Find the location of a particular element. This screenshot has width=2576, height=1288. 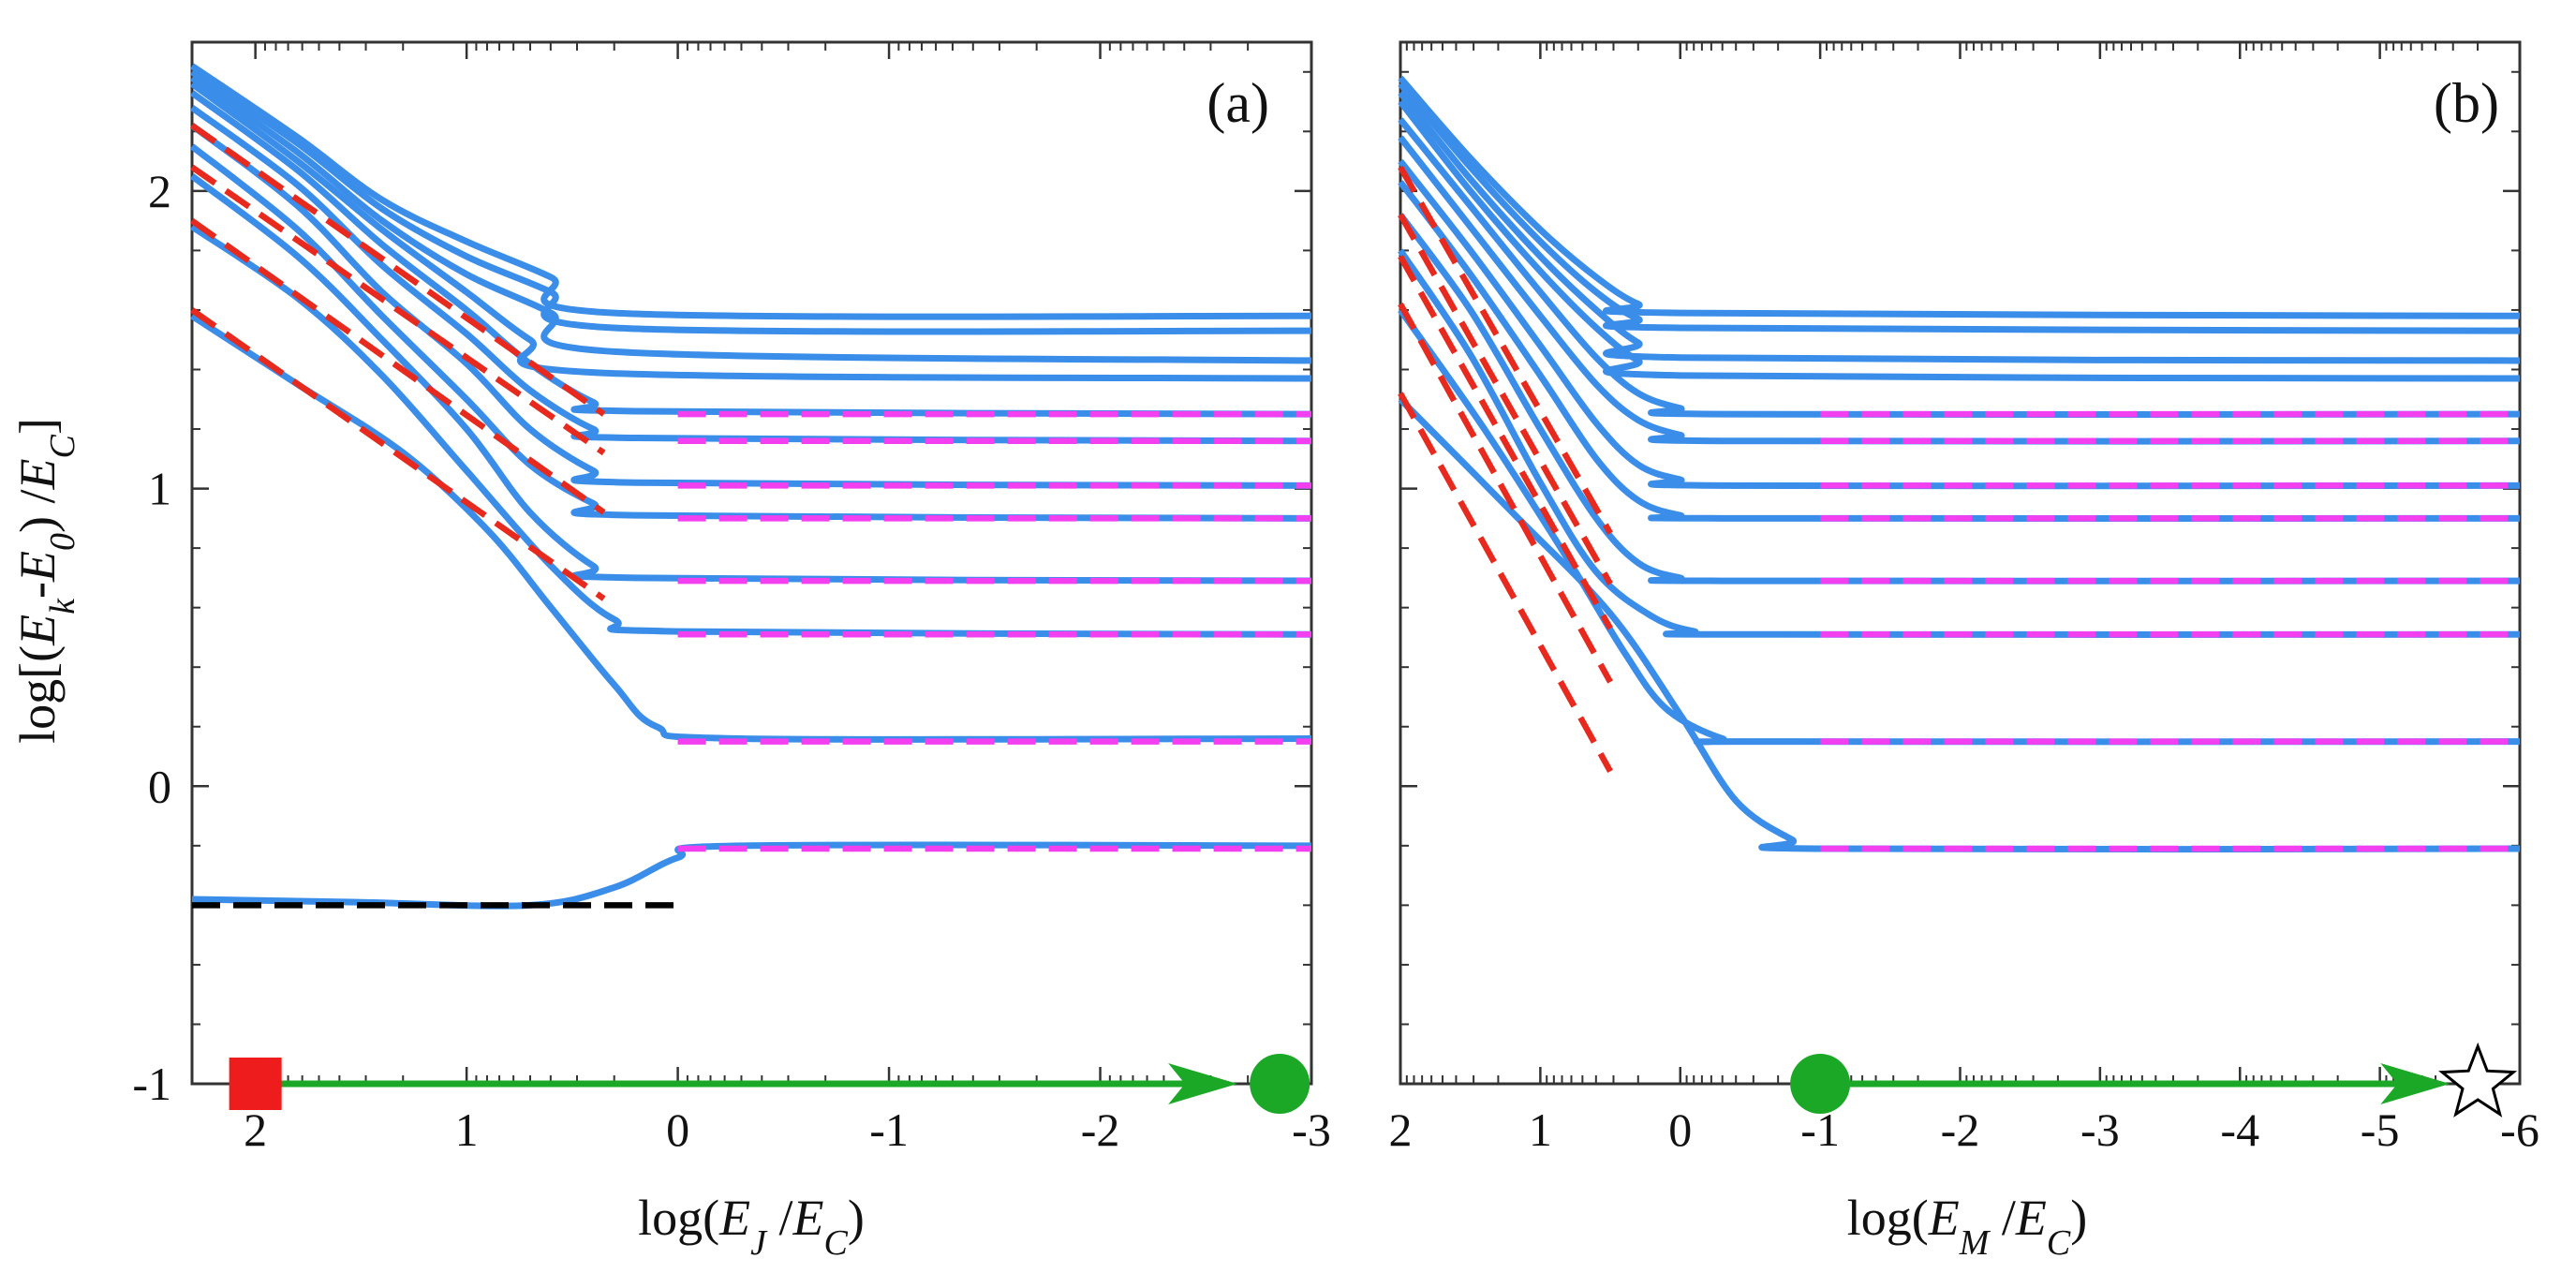

series-level-12-a is located at coordinates (751, 192).